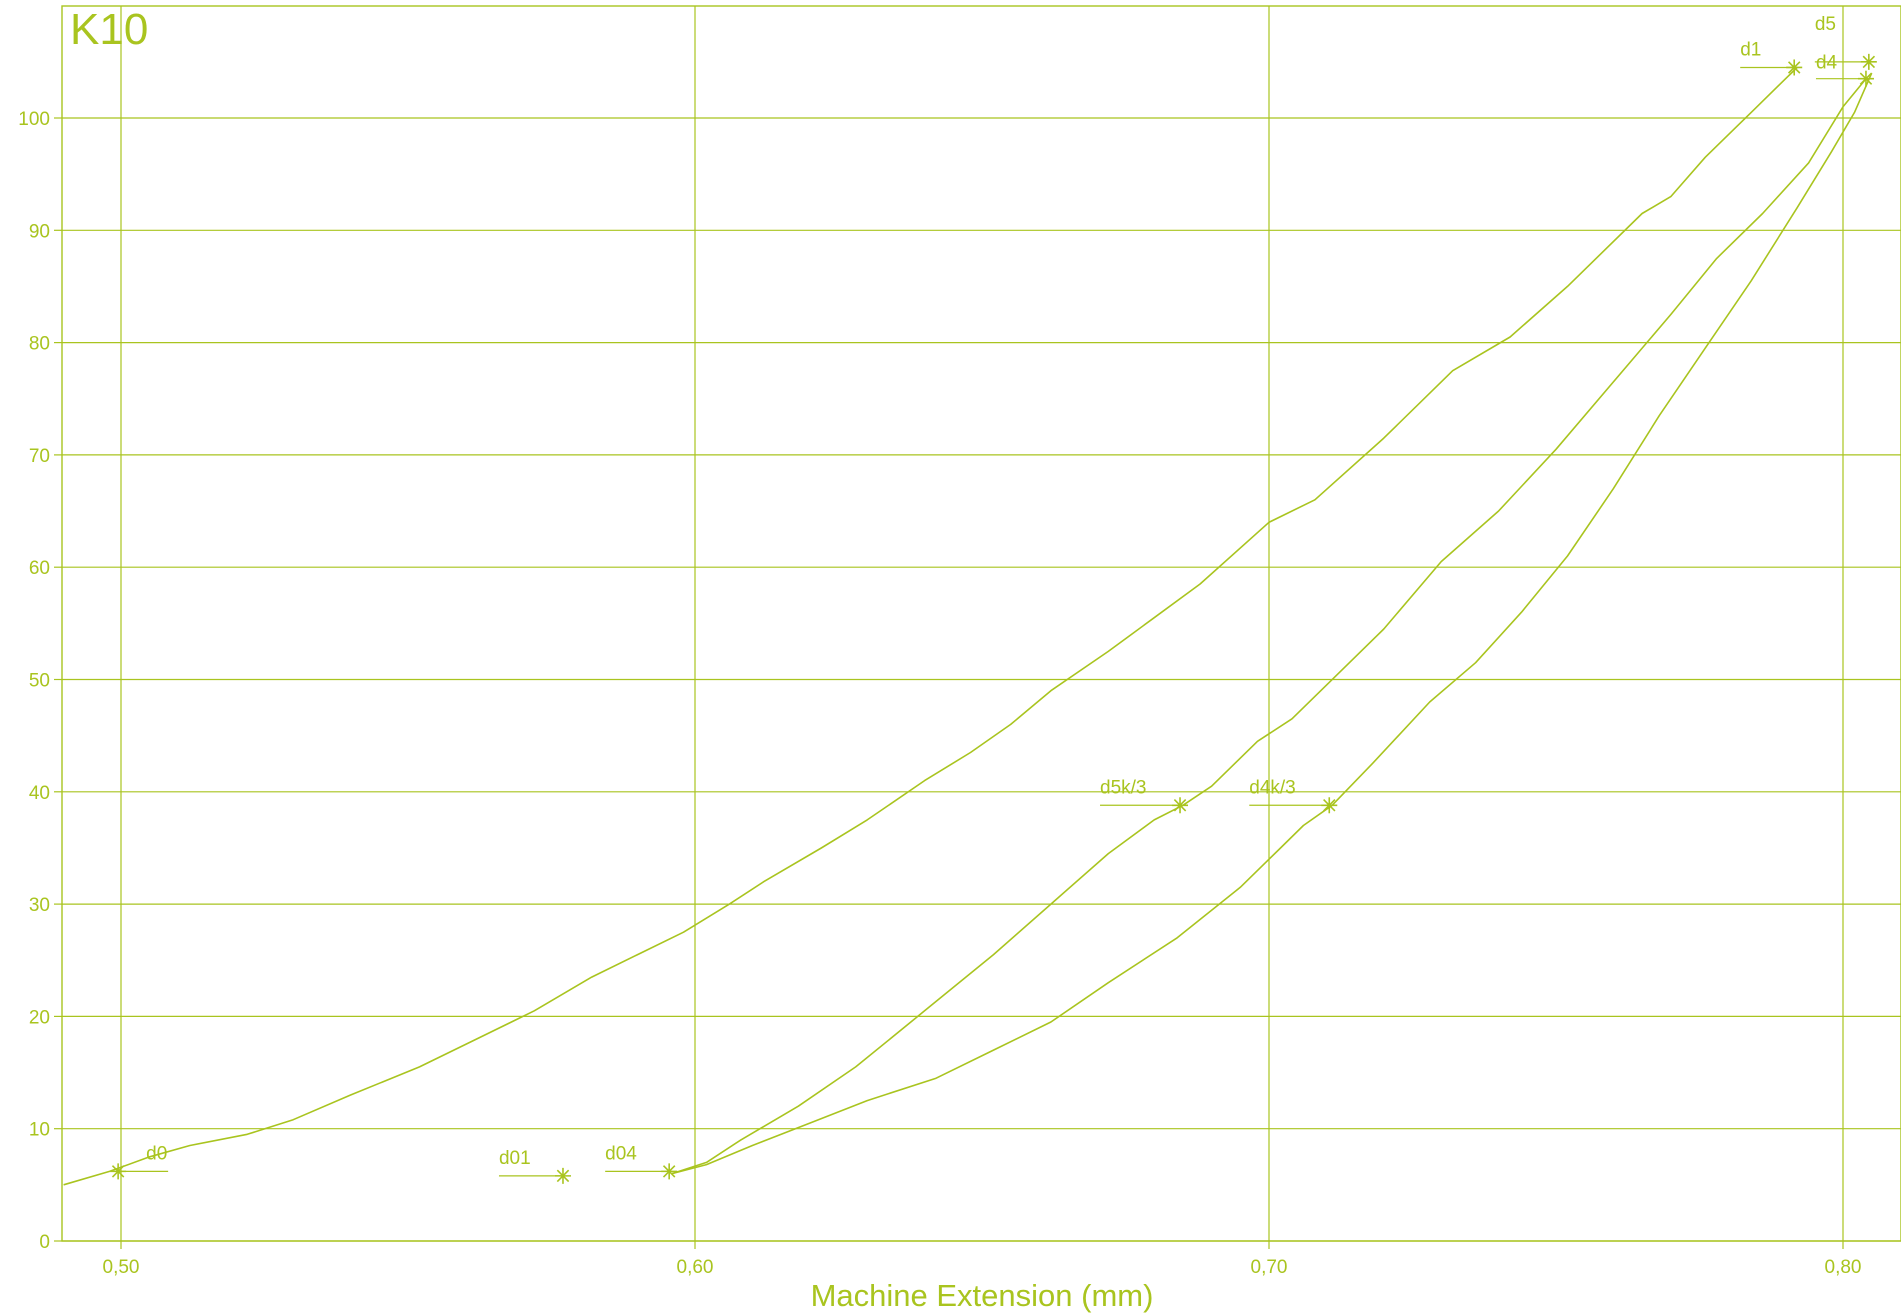  What do you see at coordinates (39, 681) in the screenshot?
I see `y-tick-label: 50` at bounding box center [39, 681].